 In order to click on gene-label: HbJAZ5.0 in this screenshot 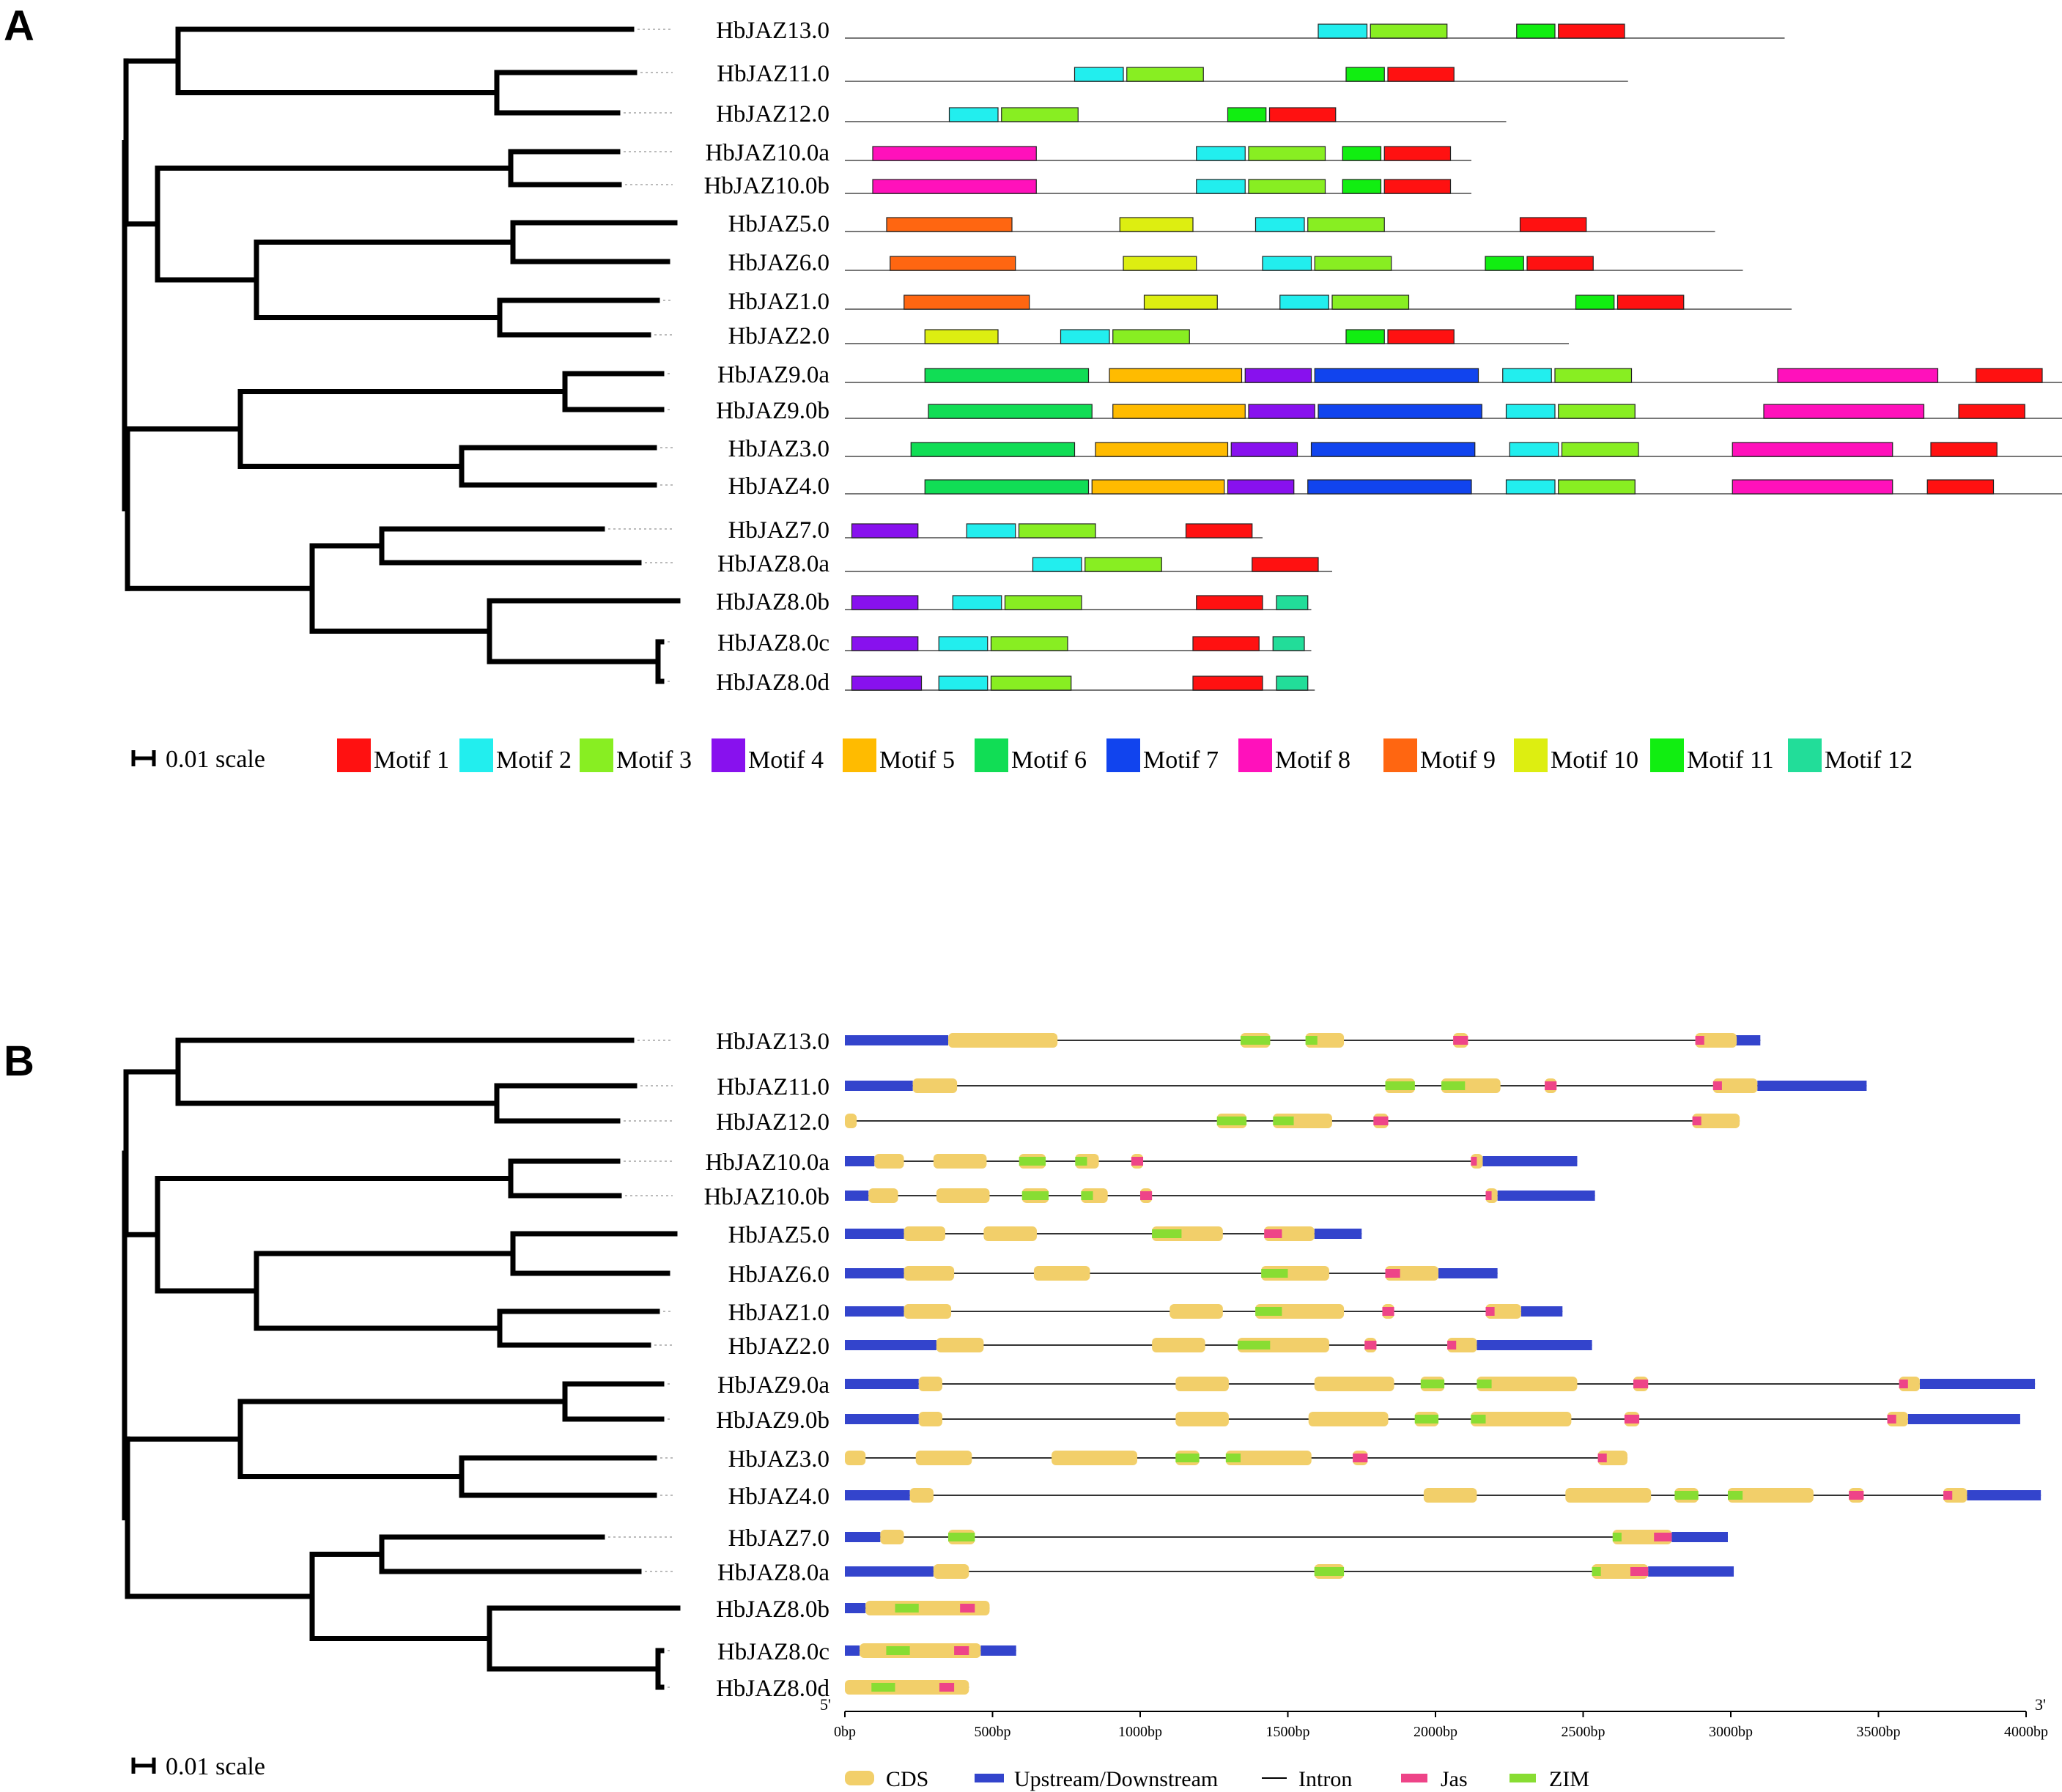, I will do `click(778, 224)`.